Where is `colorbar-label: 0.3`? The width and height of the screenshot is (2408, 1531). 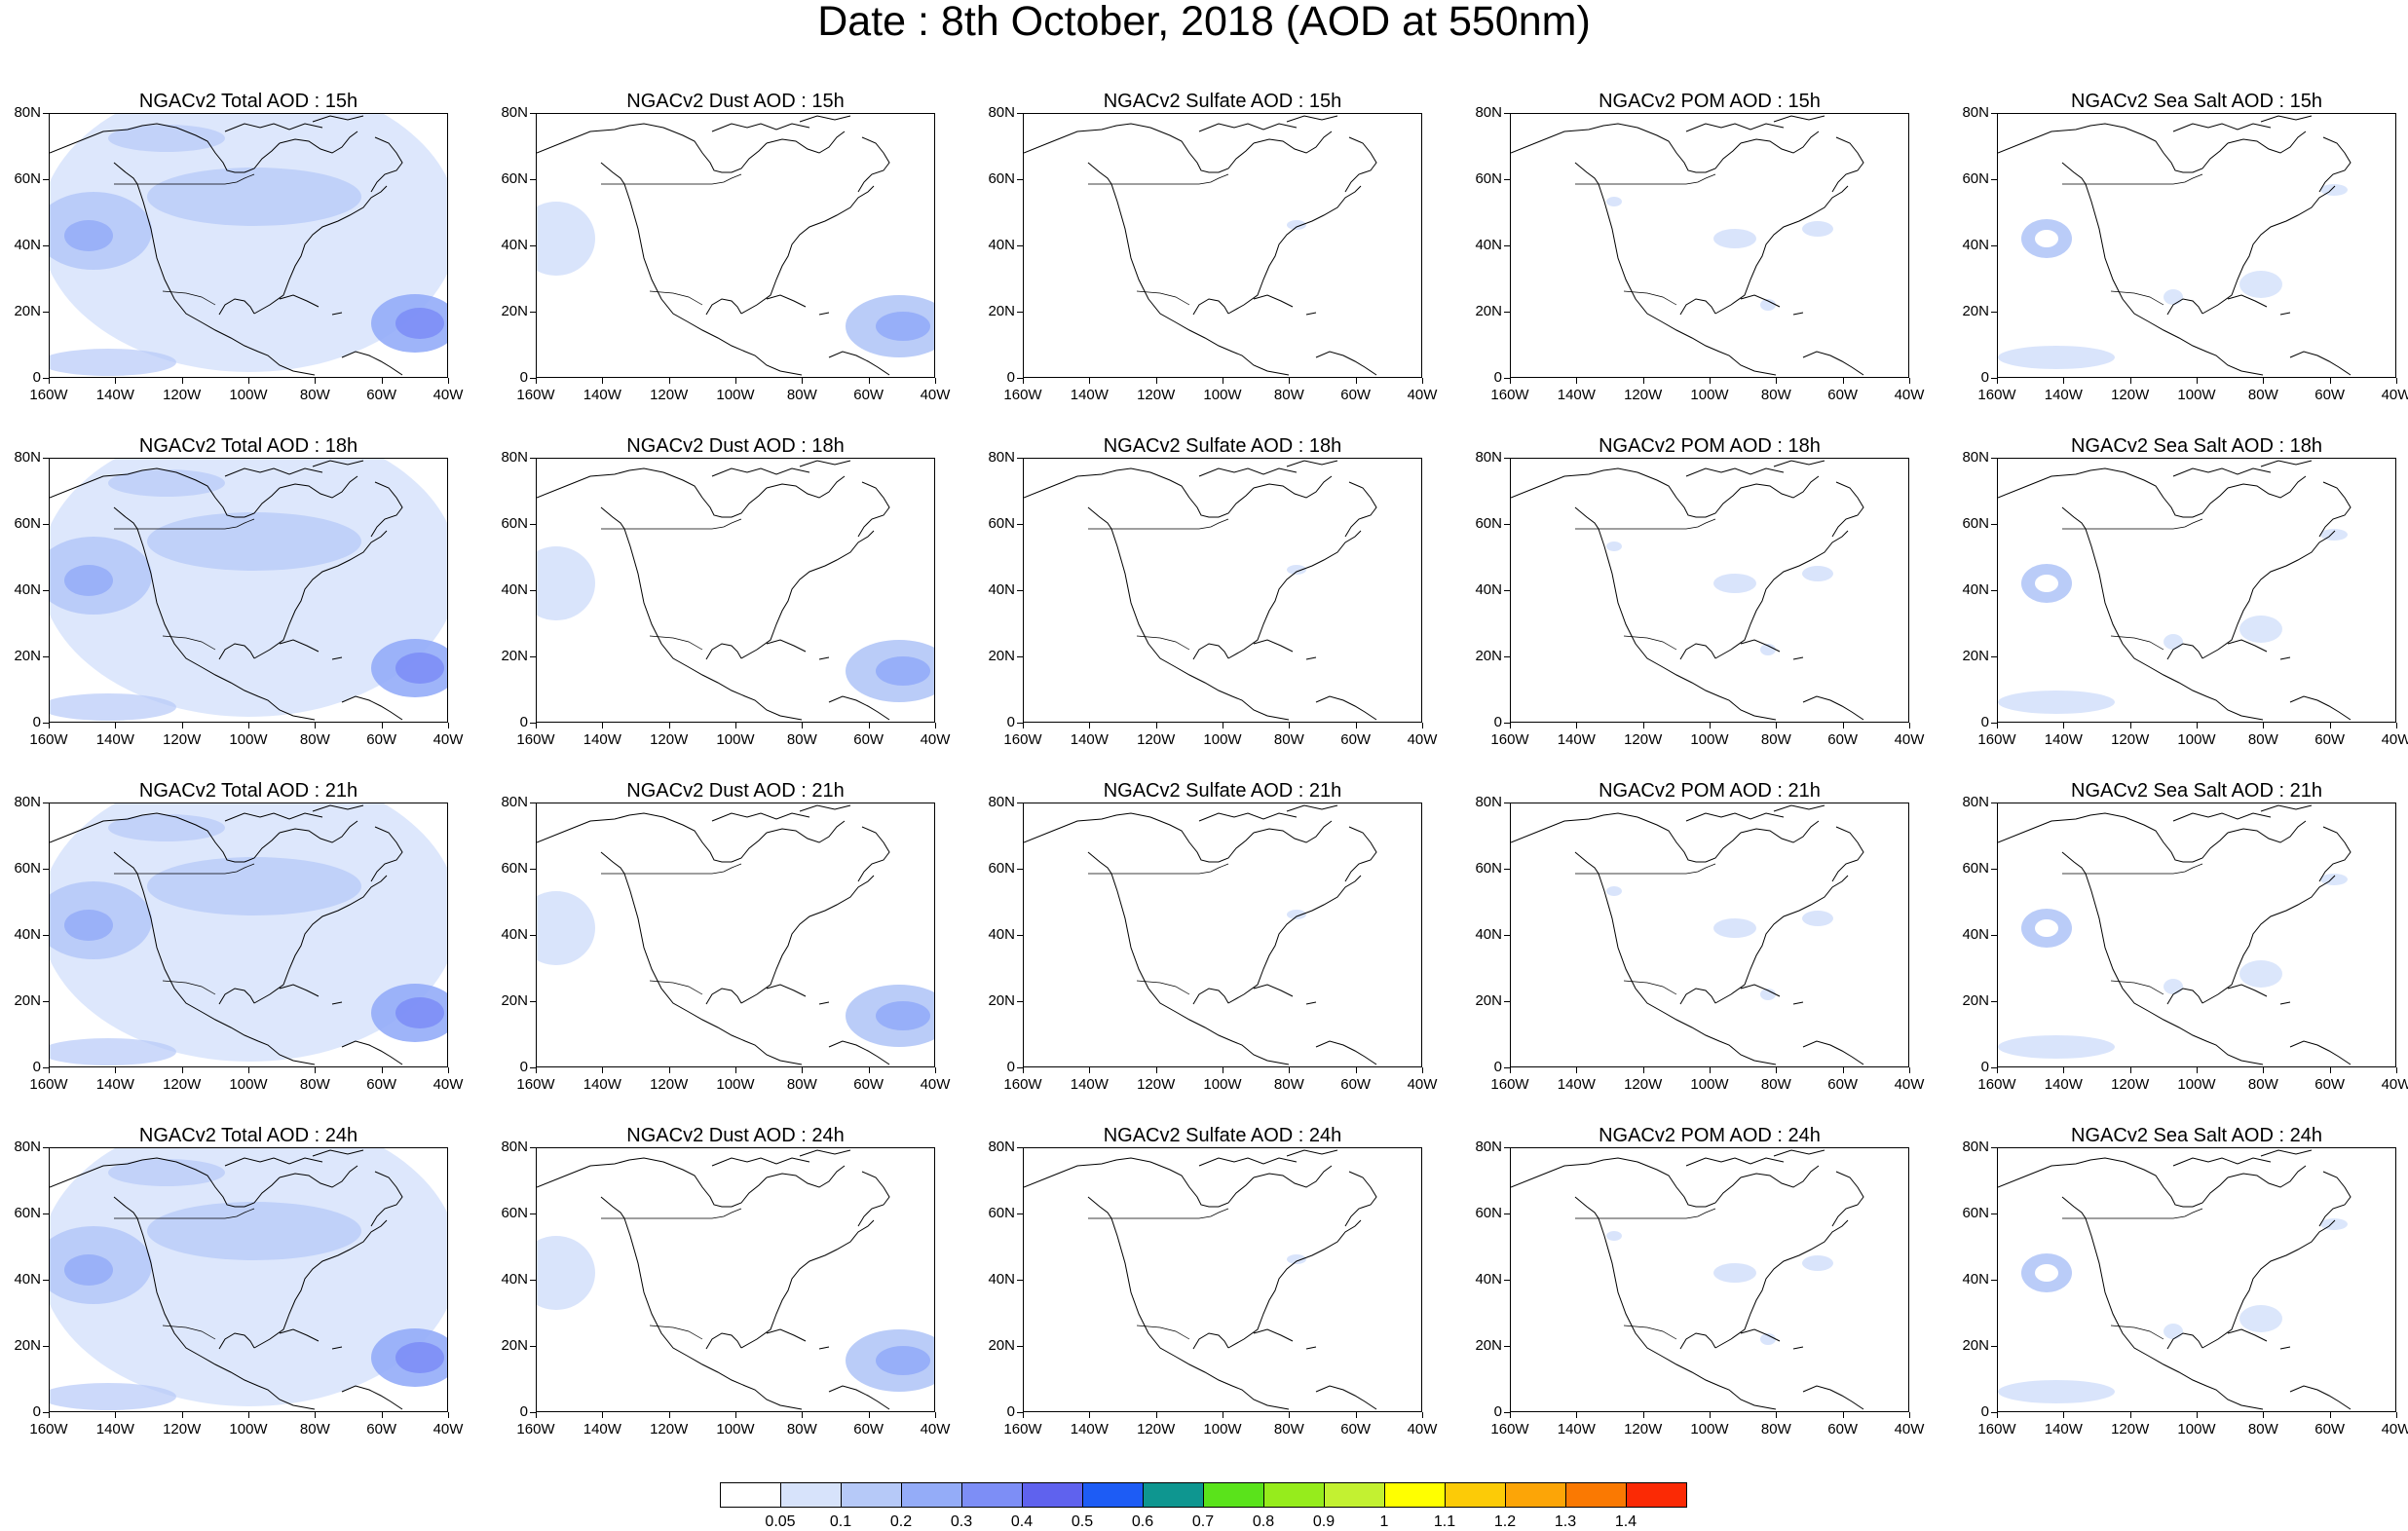
colorbar-label: 0.3 is located at coordinates (961, 1521).